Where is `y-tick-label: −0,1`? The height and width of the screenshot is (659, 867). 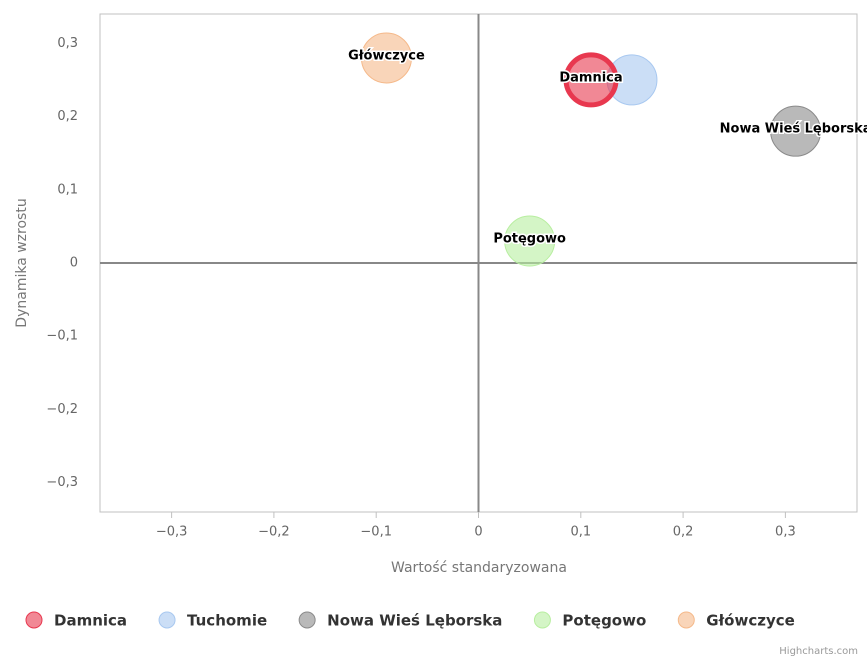
y-tick-label: −0,1 is located at coordinates (62, 336).